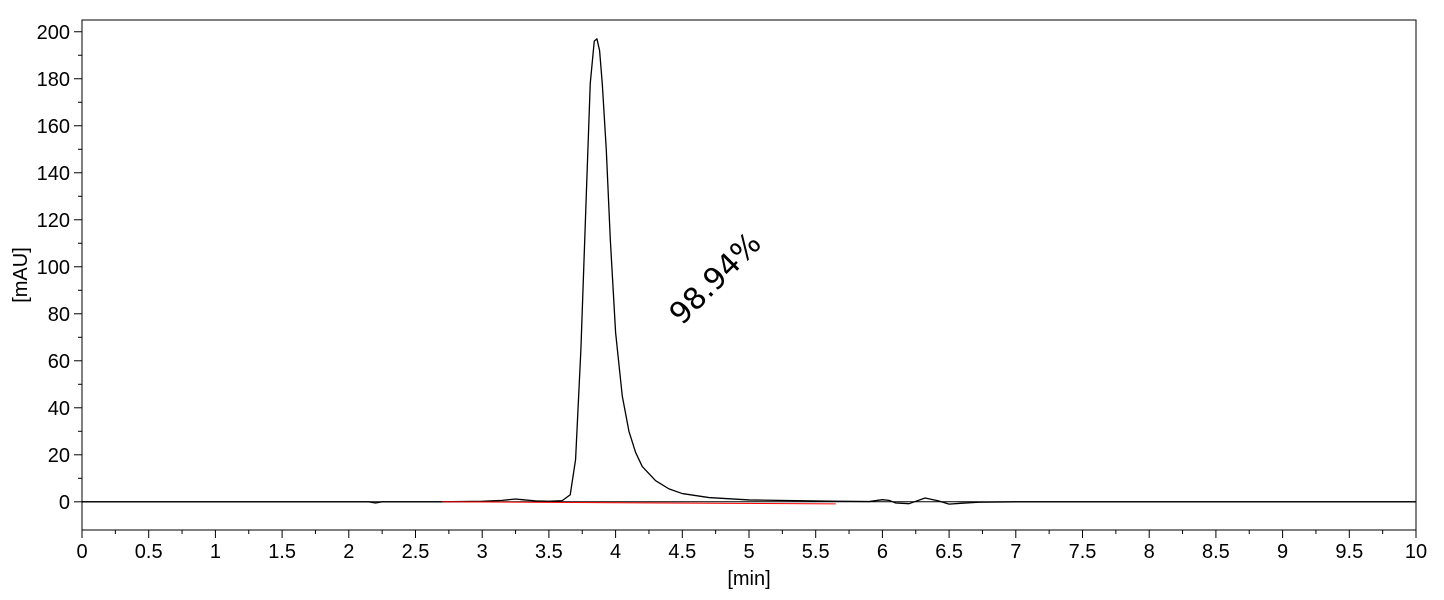 The image size is (1444, 600). I want to click on y-tick-label: 160, so click(53, 127).